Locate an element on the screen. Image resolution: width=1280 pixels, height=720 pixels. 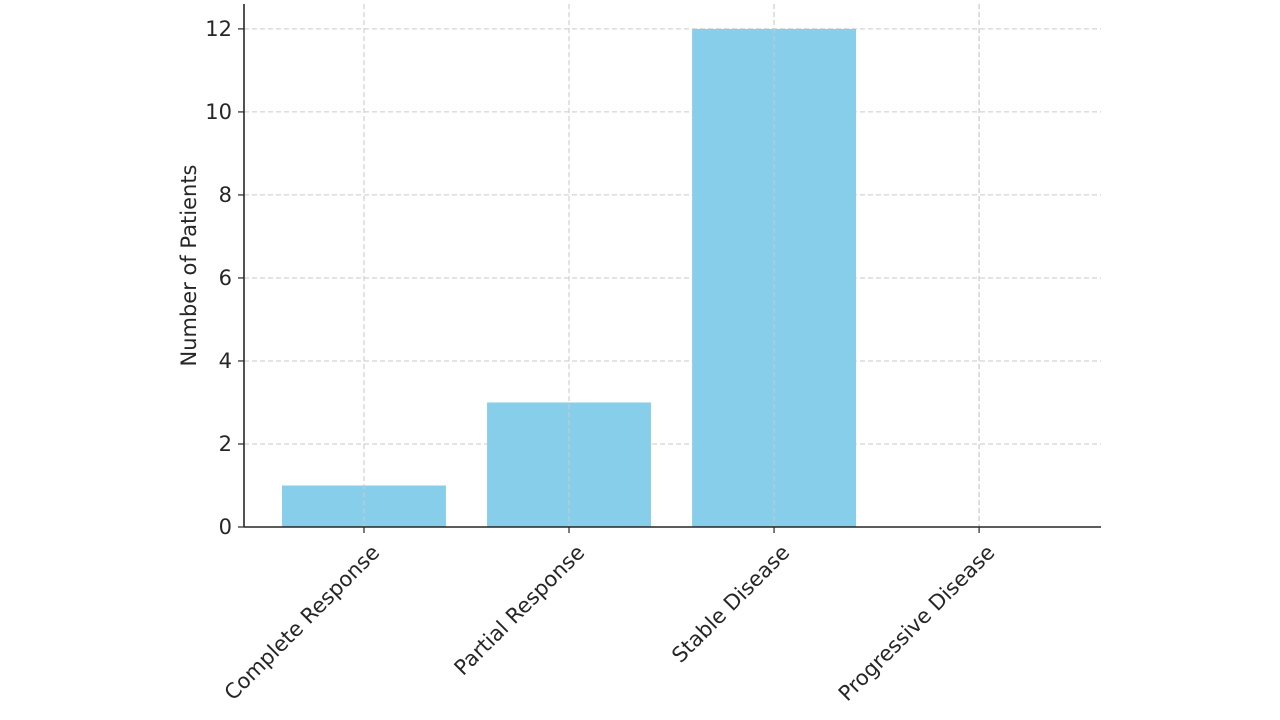
y-tick-label: 6 is located at coordinates (225, 278).